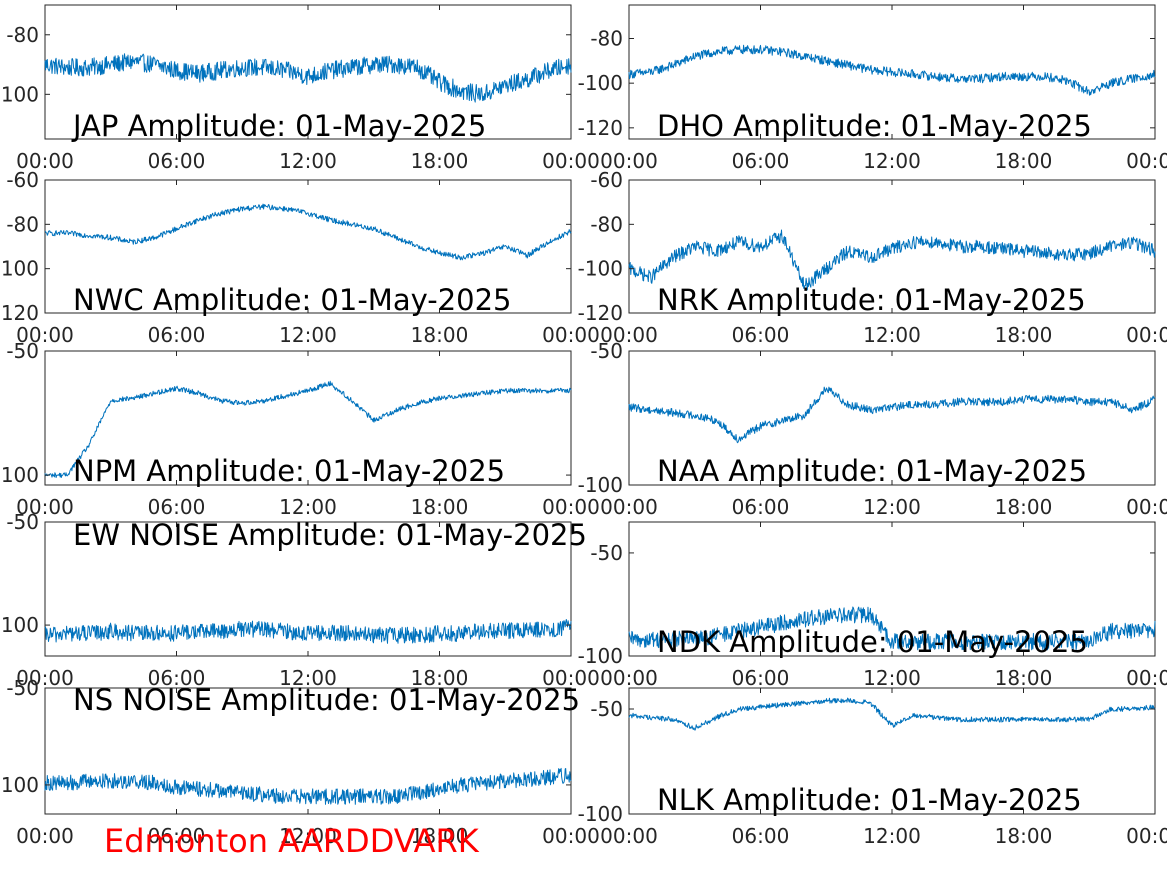 The height and width of the screenshot is (875, 1167). Describe the element at coordinates (869, 800) in the screenshot. I see `panel-title: NLK Amplitude: 01-May-2025` at that location.